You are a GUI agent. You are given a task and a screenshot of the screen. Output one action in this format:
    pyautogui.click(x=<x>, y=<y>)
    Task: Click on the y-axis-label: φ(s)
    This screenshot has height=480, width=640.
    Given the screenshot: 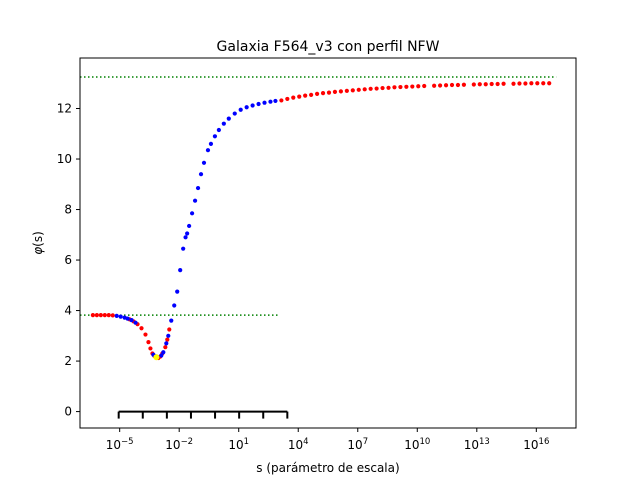 What is the action you would take?
    pyautogui.click(x=38, y=243)
    